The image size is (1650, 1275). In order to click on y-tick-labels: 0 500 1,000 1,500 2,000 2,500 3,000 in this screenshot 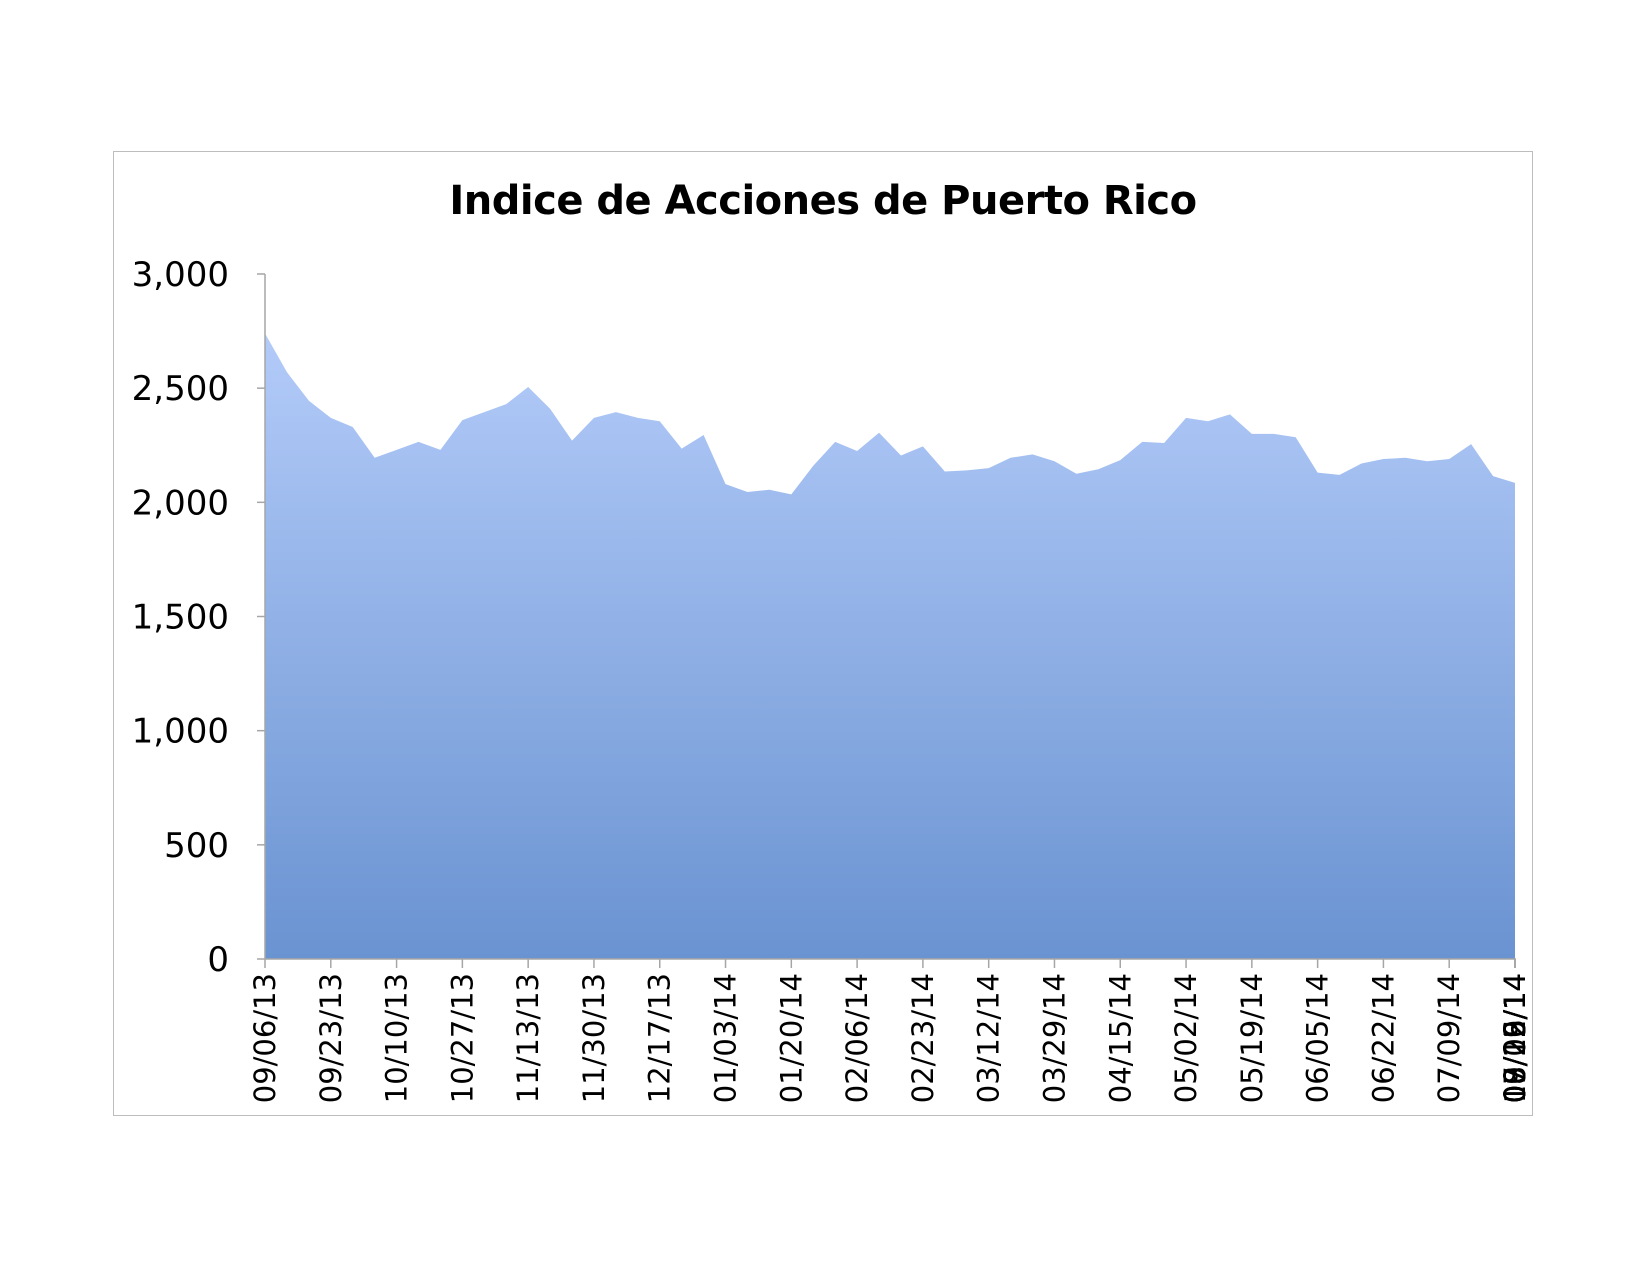, I will do `click(180, 617)`.